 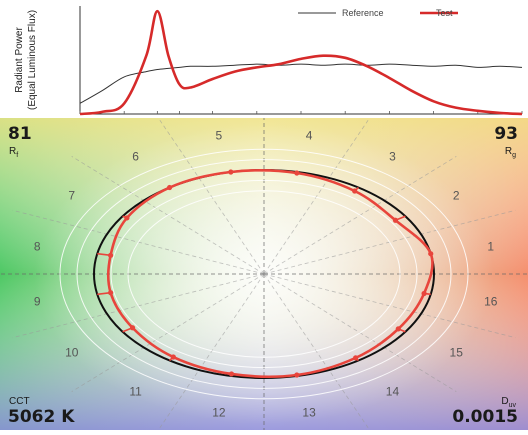 What do you see at coordinates (457, 353) in the screenshot?
I see `hue-bin-label: 15` at bounding box center [457, 353].